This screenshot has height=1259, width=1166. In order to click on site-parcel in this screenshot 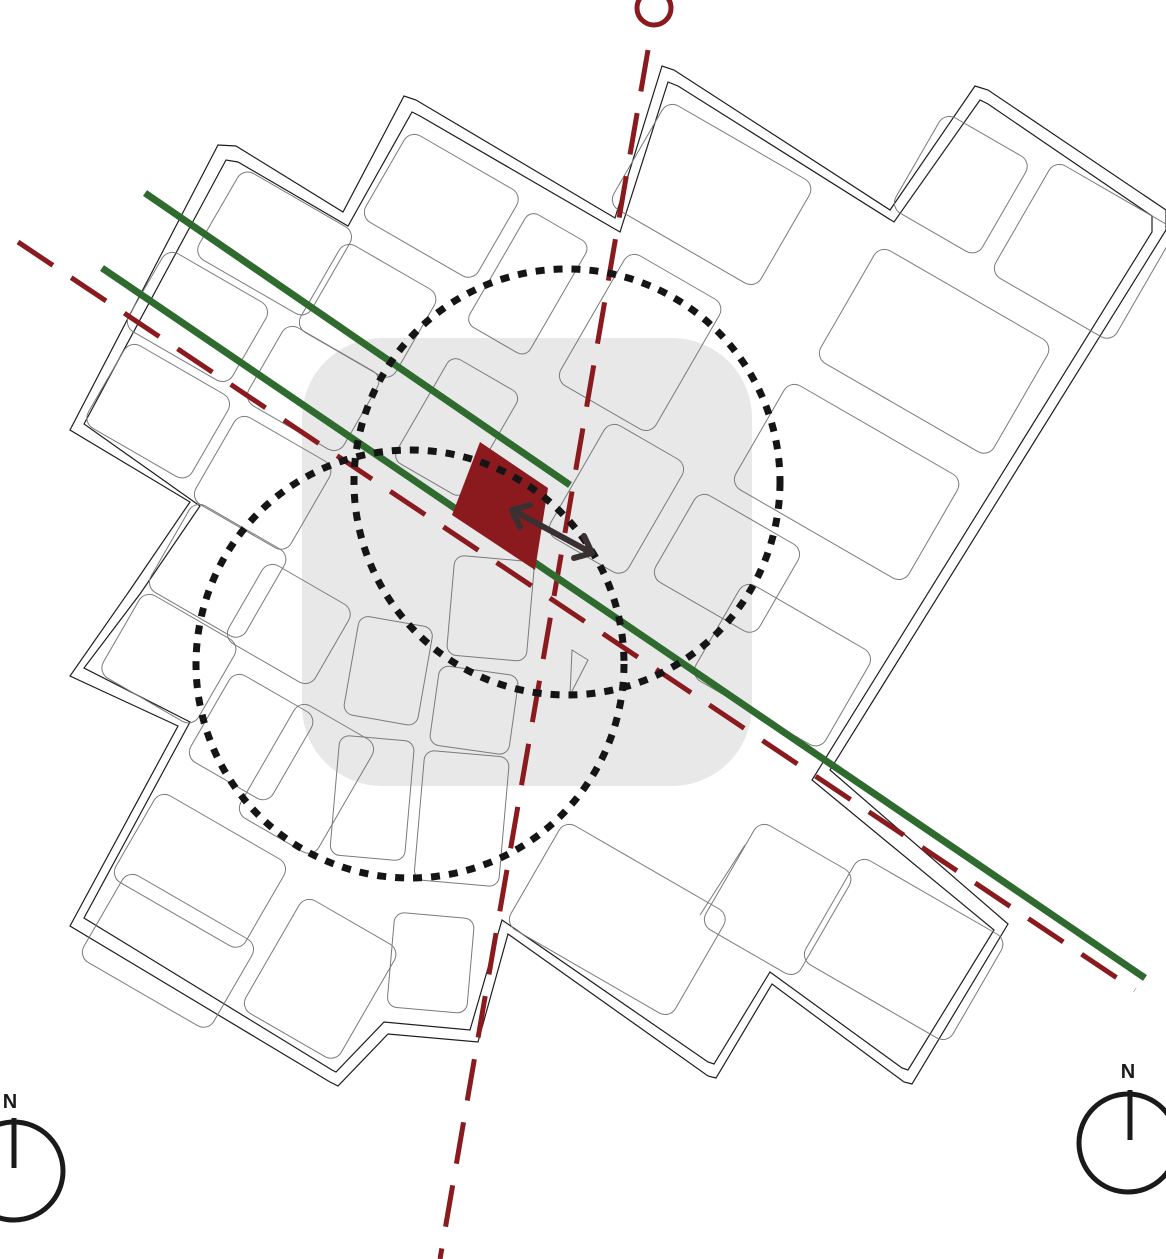, I will do `click(500, 506)`.